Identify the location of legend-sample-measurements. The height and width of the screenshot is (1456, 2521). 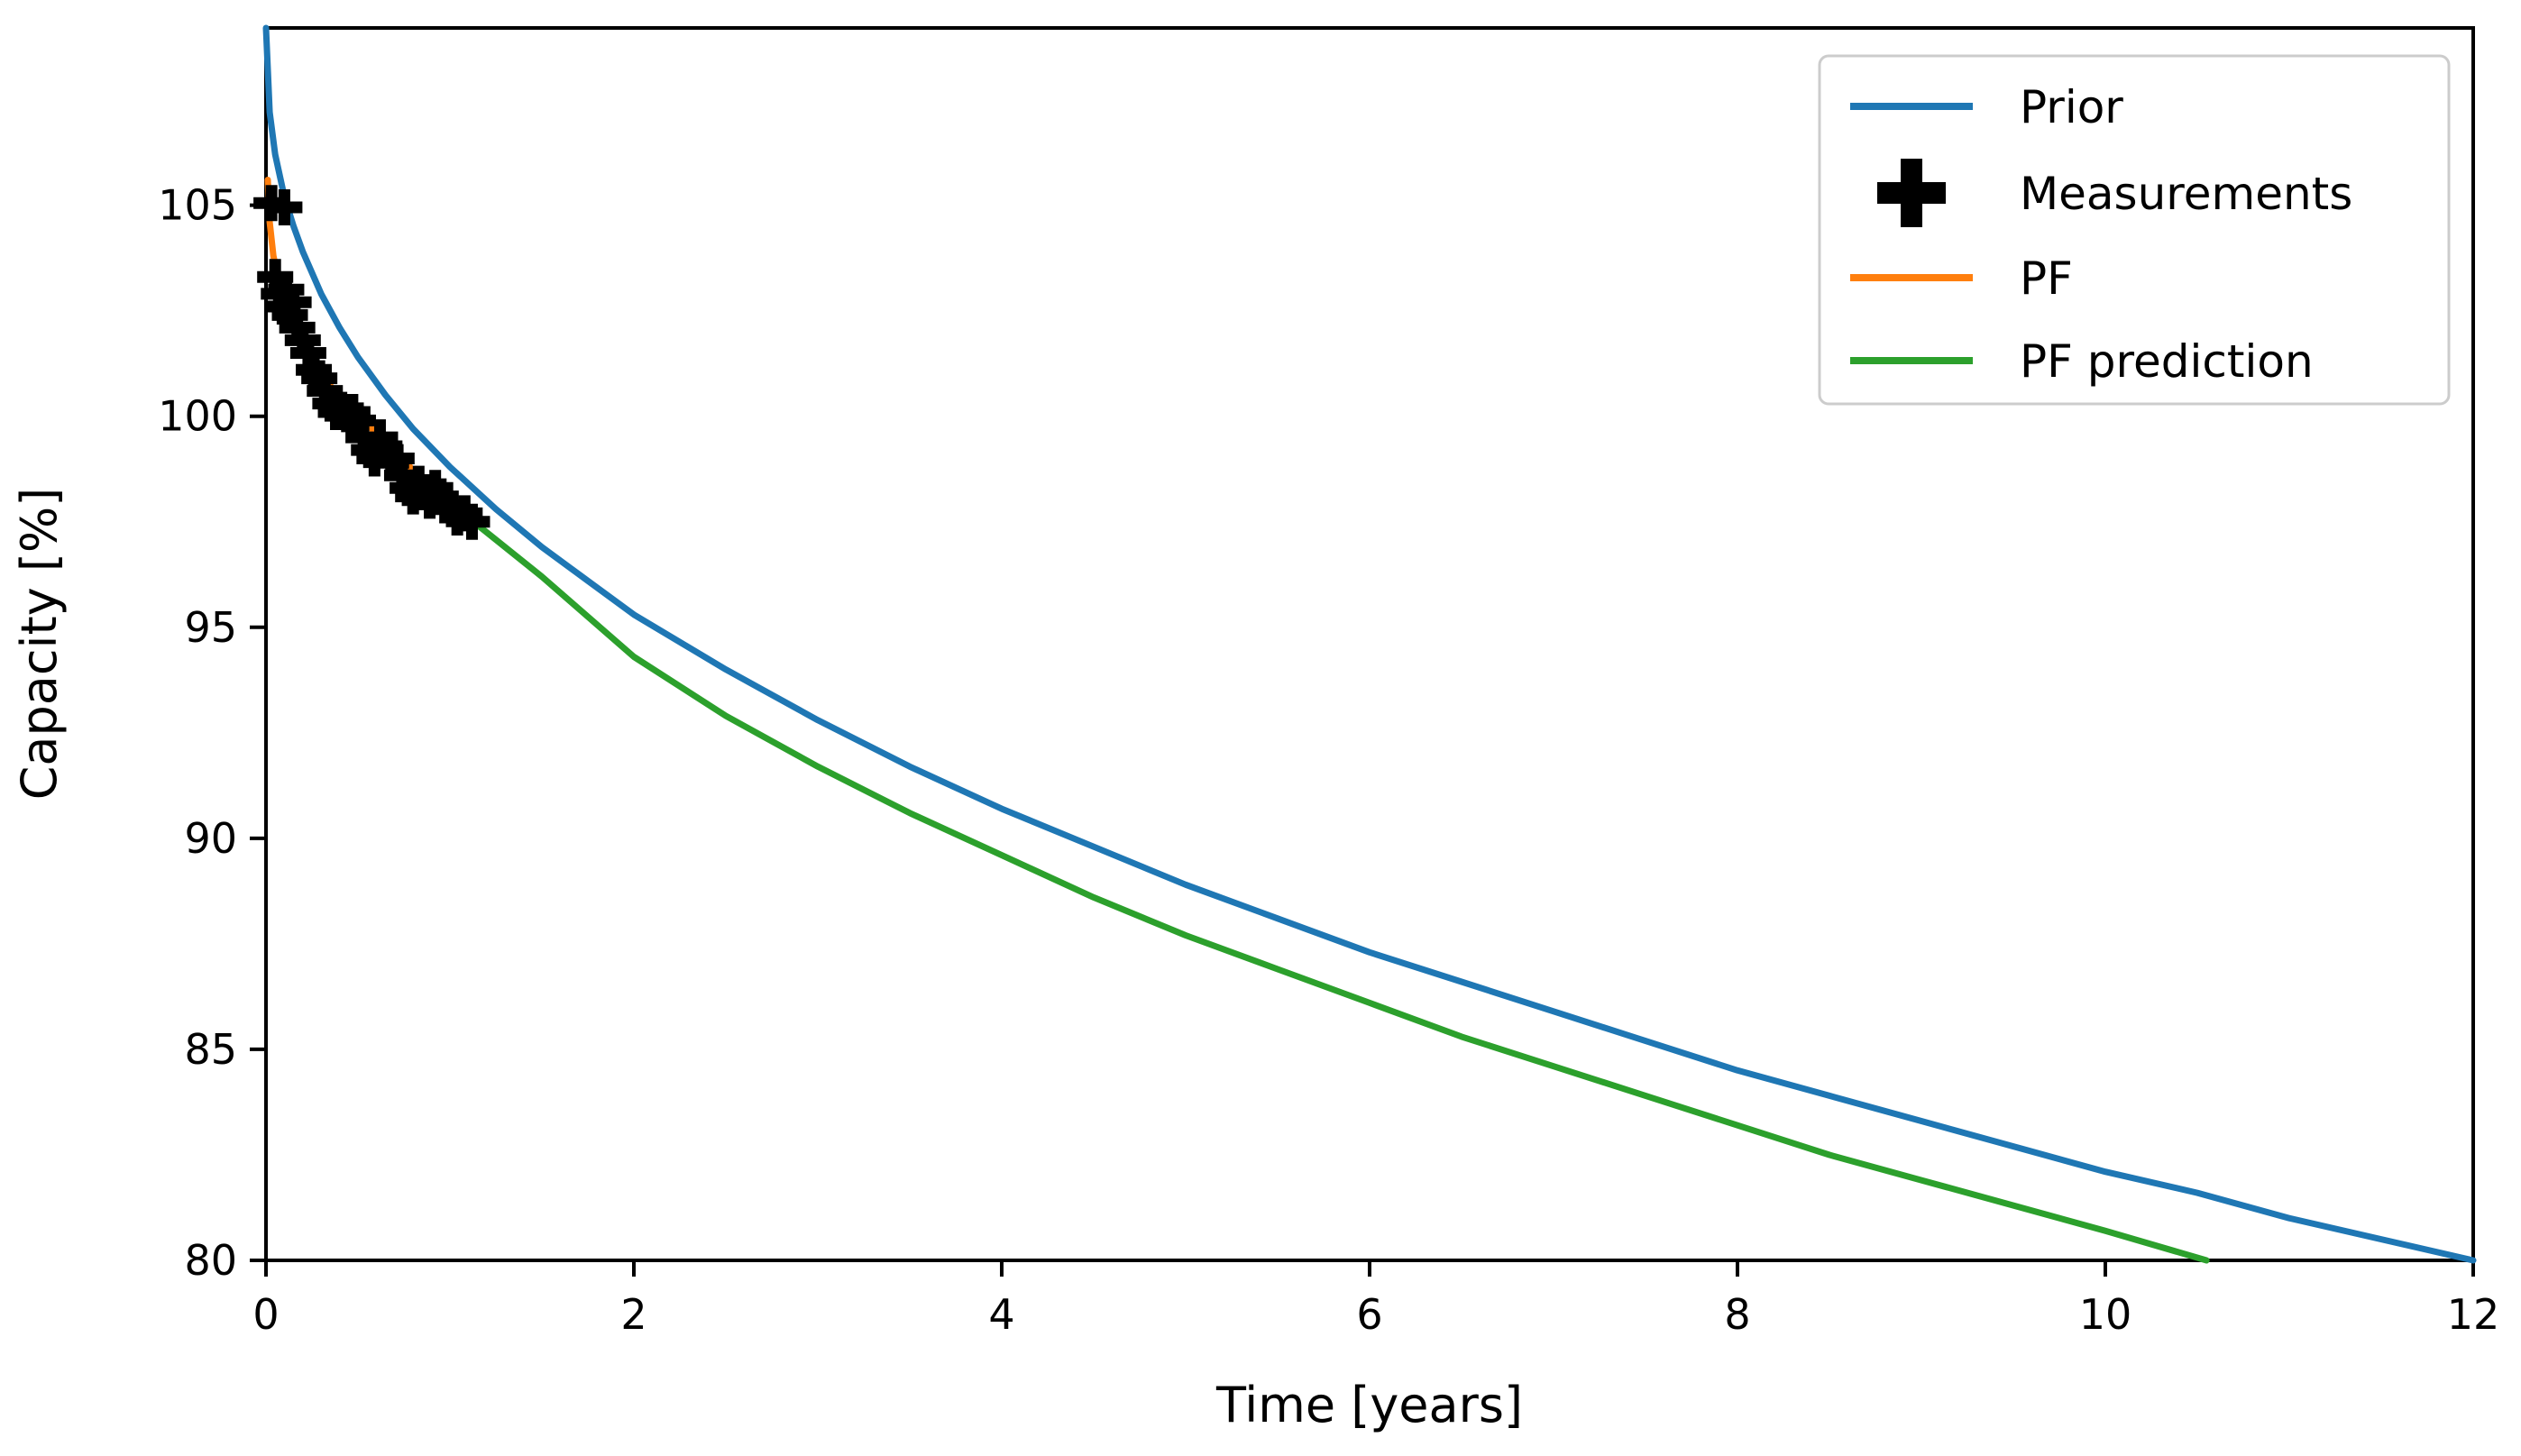
(1912, 193).